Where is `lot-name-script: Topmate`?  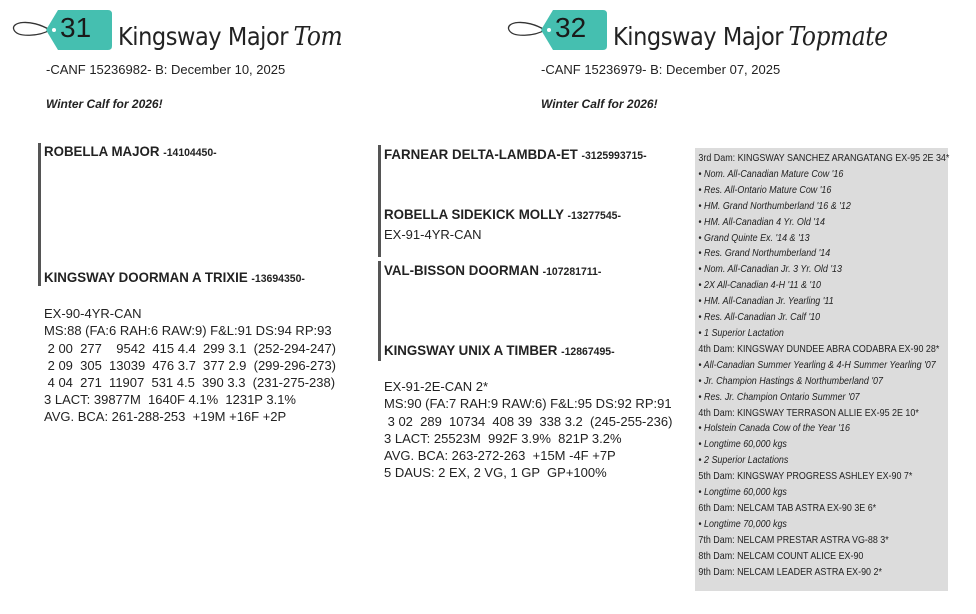
lot-name-script: Topmate is located at coordinates (838, 37).